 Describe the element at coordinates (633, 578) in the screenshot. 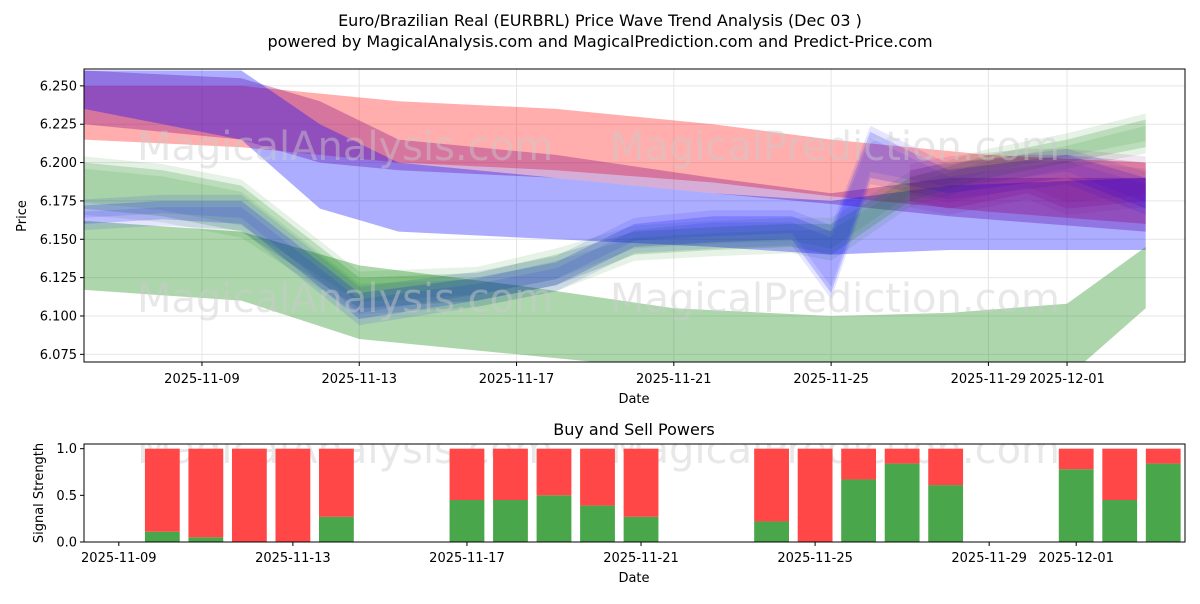

I see `signal-x-axis-label: Date` at that location.